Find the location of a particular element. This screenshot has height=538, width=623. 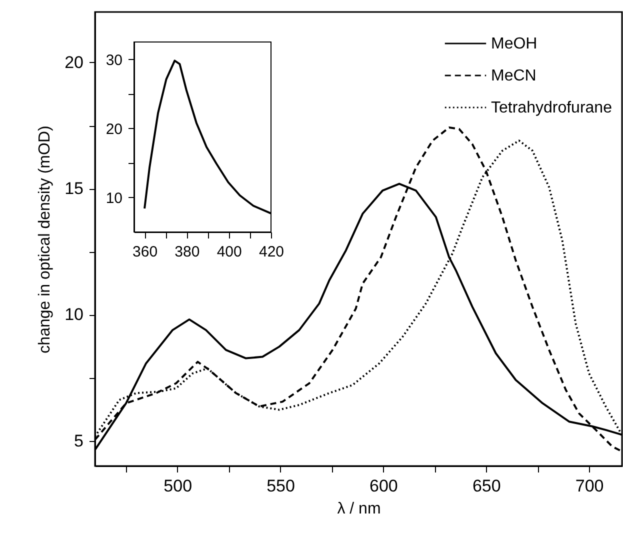

x-tick-label: 380 is located at coordinates (187, 252).